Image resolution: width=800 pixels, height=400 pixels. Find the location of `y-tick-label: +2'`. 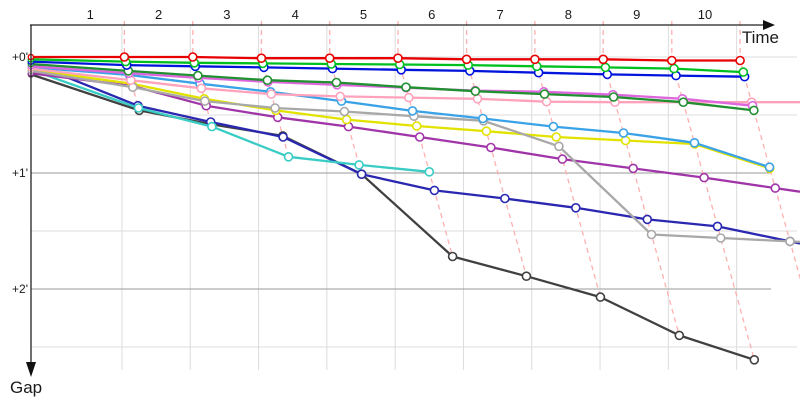

y-tick-label: +2' is located at coordinates (20, 289).